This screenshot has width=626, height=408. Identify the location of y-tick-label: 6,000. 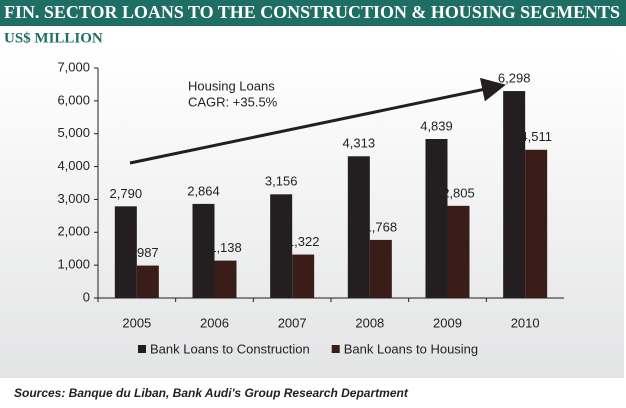
(73, 99).